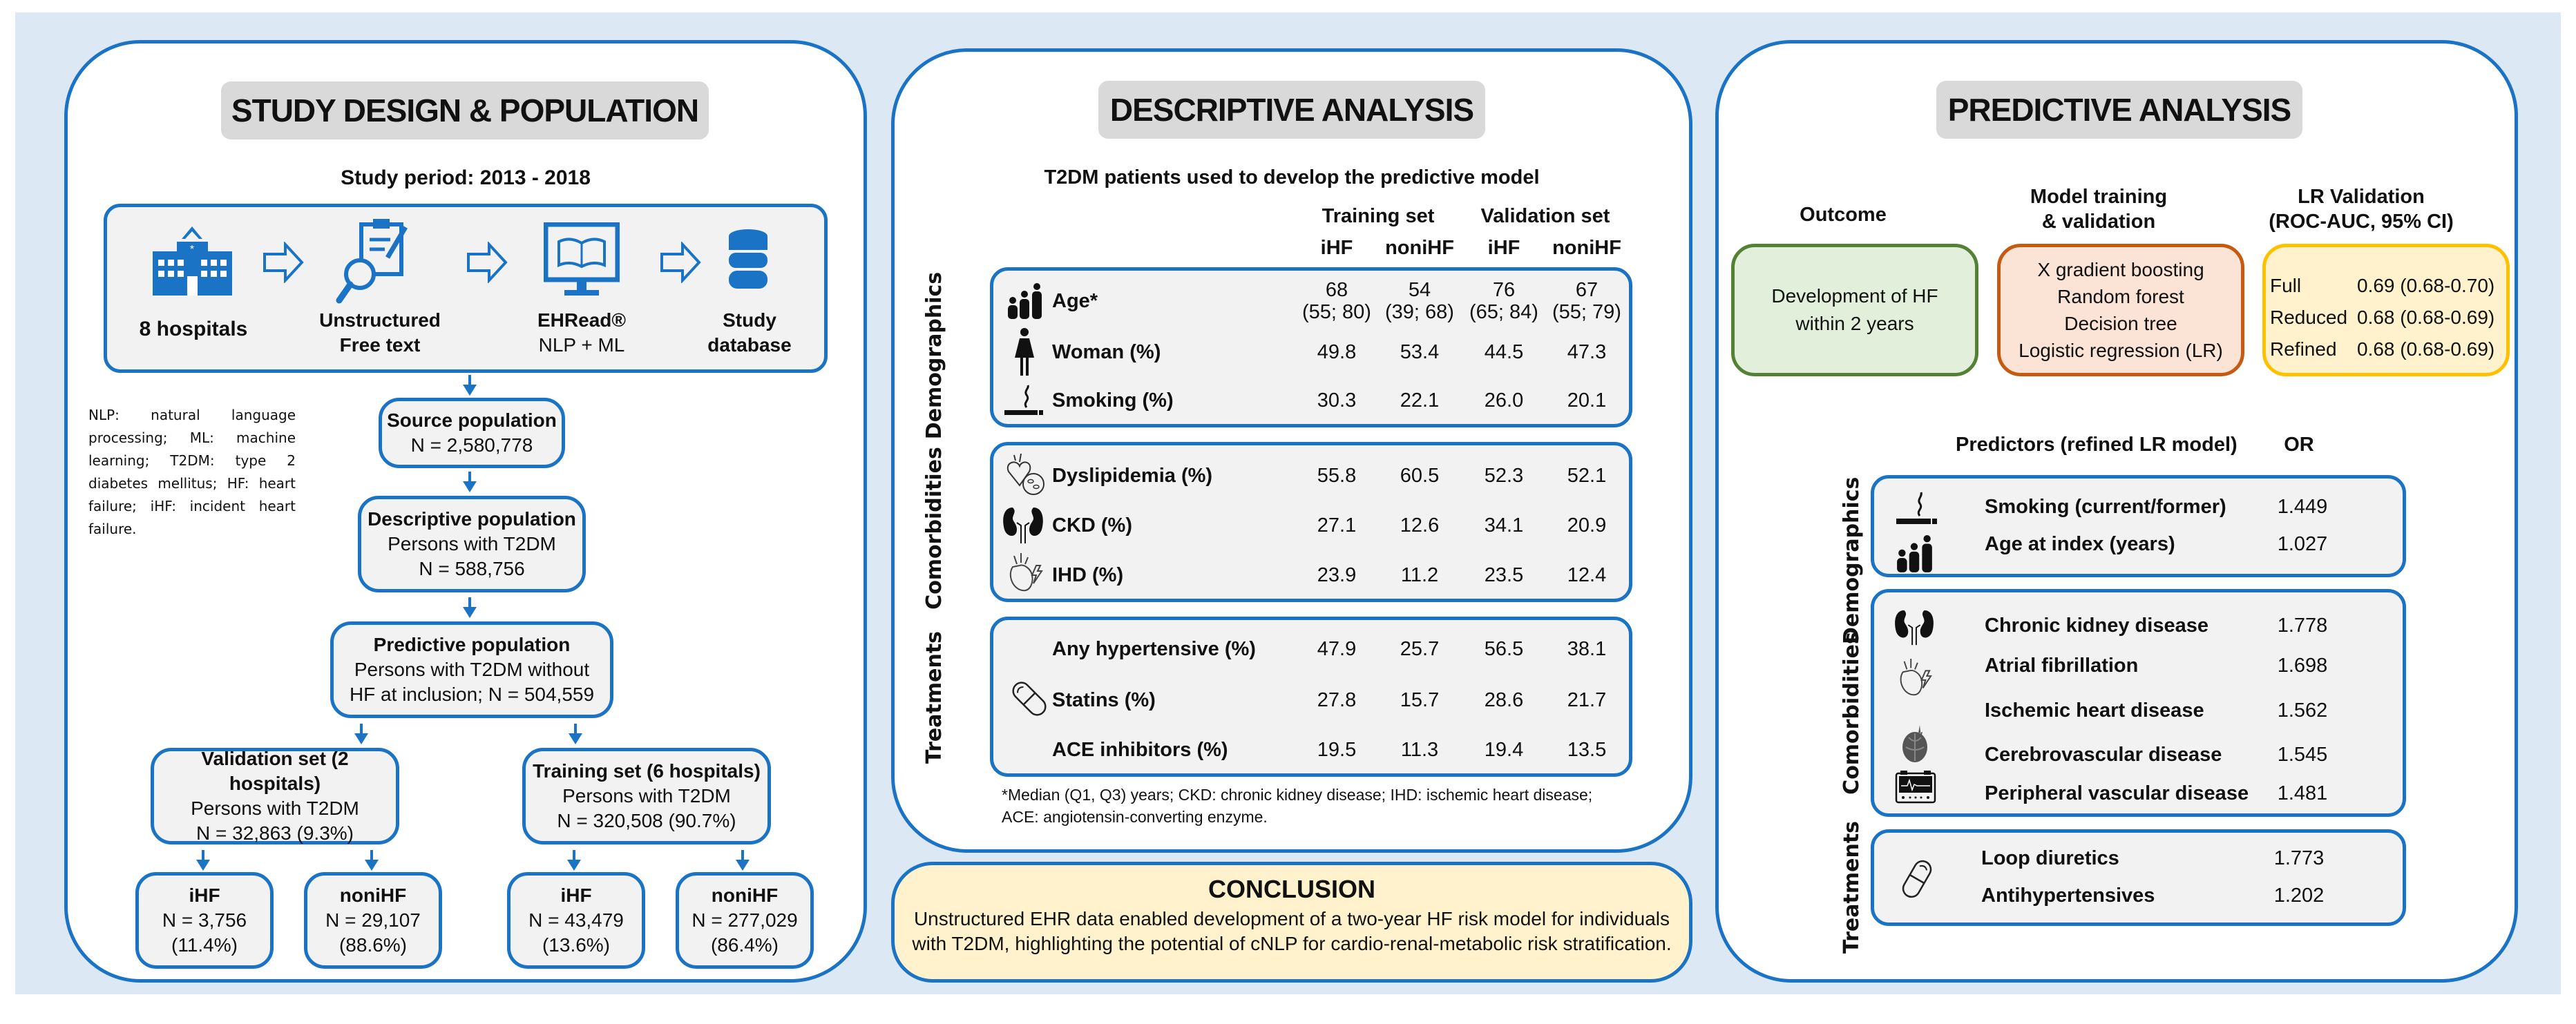 Image resolution: width=2576 pixels, height=1024 pixels. I want to click on cell: 76 (65; 84), so click(1503, 301).